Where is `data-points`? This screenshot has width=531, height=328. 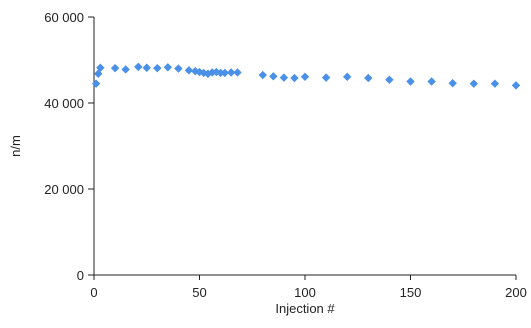 data-points is located at coordinates (306, 76).